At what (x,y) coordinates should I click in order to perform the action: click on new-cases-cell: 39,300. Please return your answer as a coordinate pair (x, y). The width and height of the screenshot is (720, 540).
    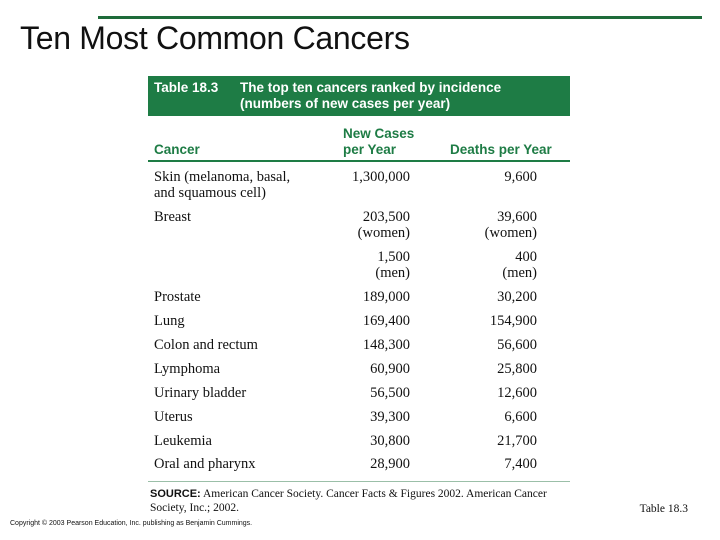
    Looking at the image, I should click on (390, 417).